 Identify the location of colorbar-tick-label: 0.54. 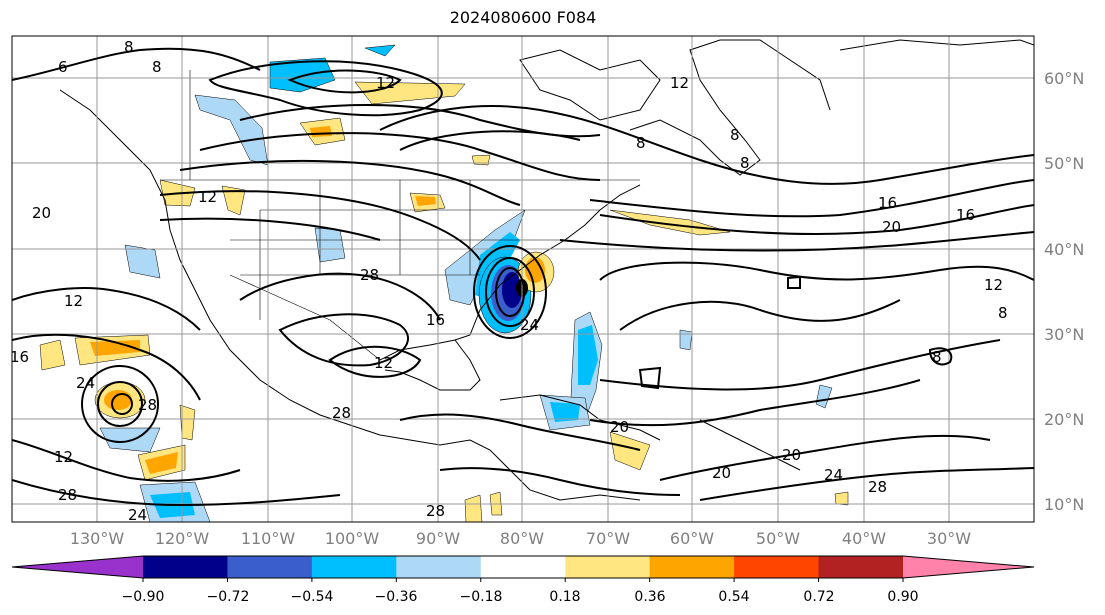
(733, 597).